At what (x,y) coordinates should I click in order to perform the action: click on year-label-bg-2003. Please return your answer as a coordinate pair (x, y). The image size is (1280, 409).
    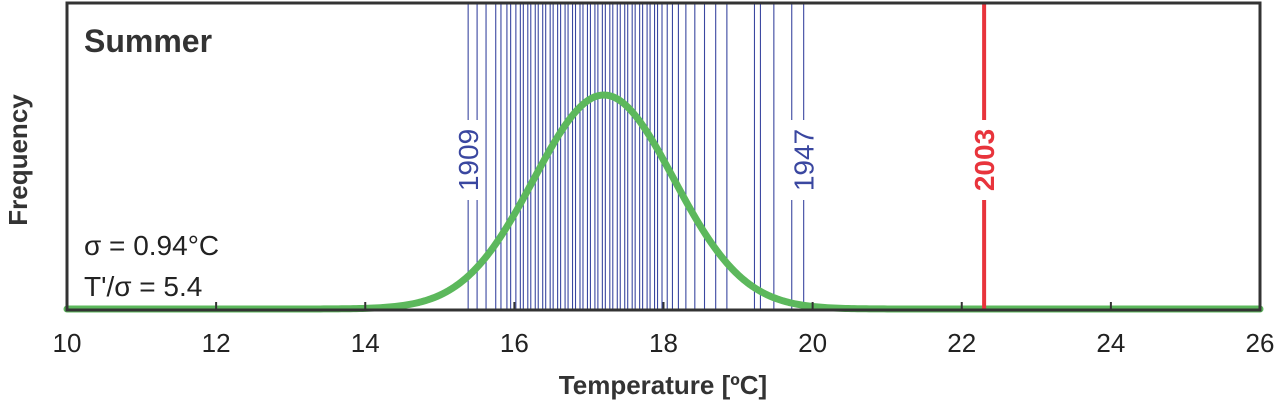
    Looking at the image, I should click on (984, 160).